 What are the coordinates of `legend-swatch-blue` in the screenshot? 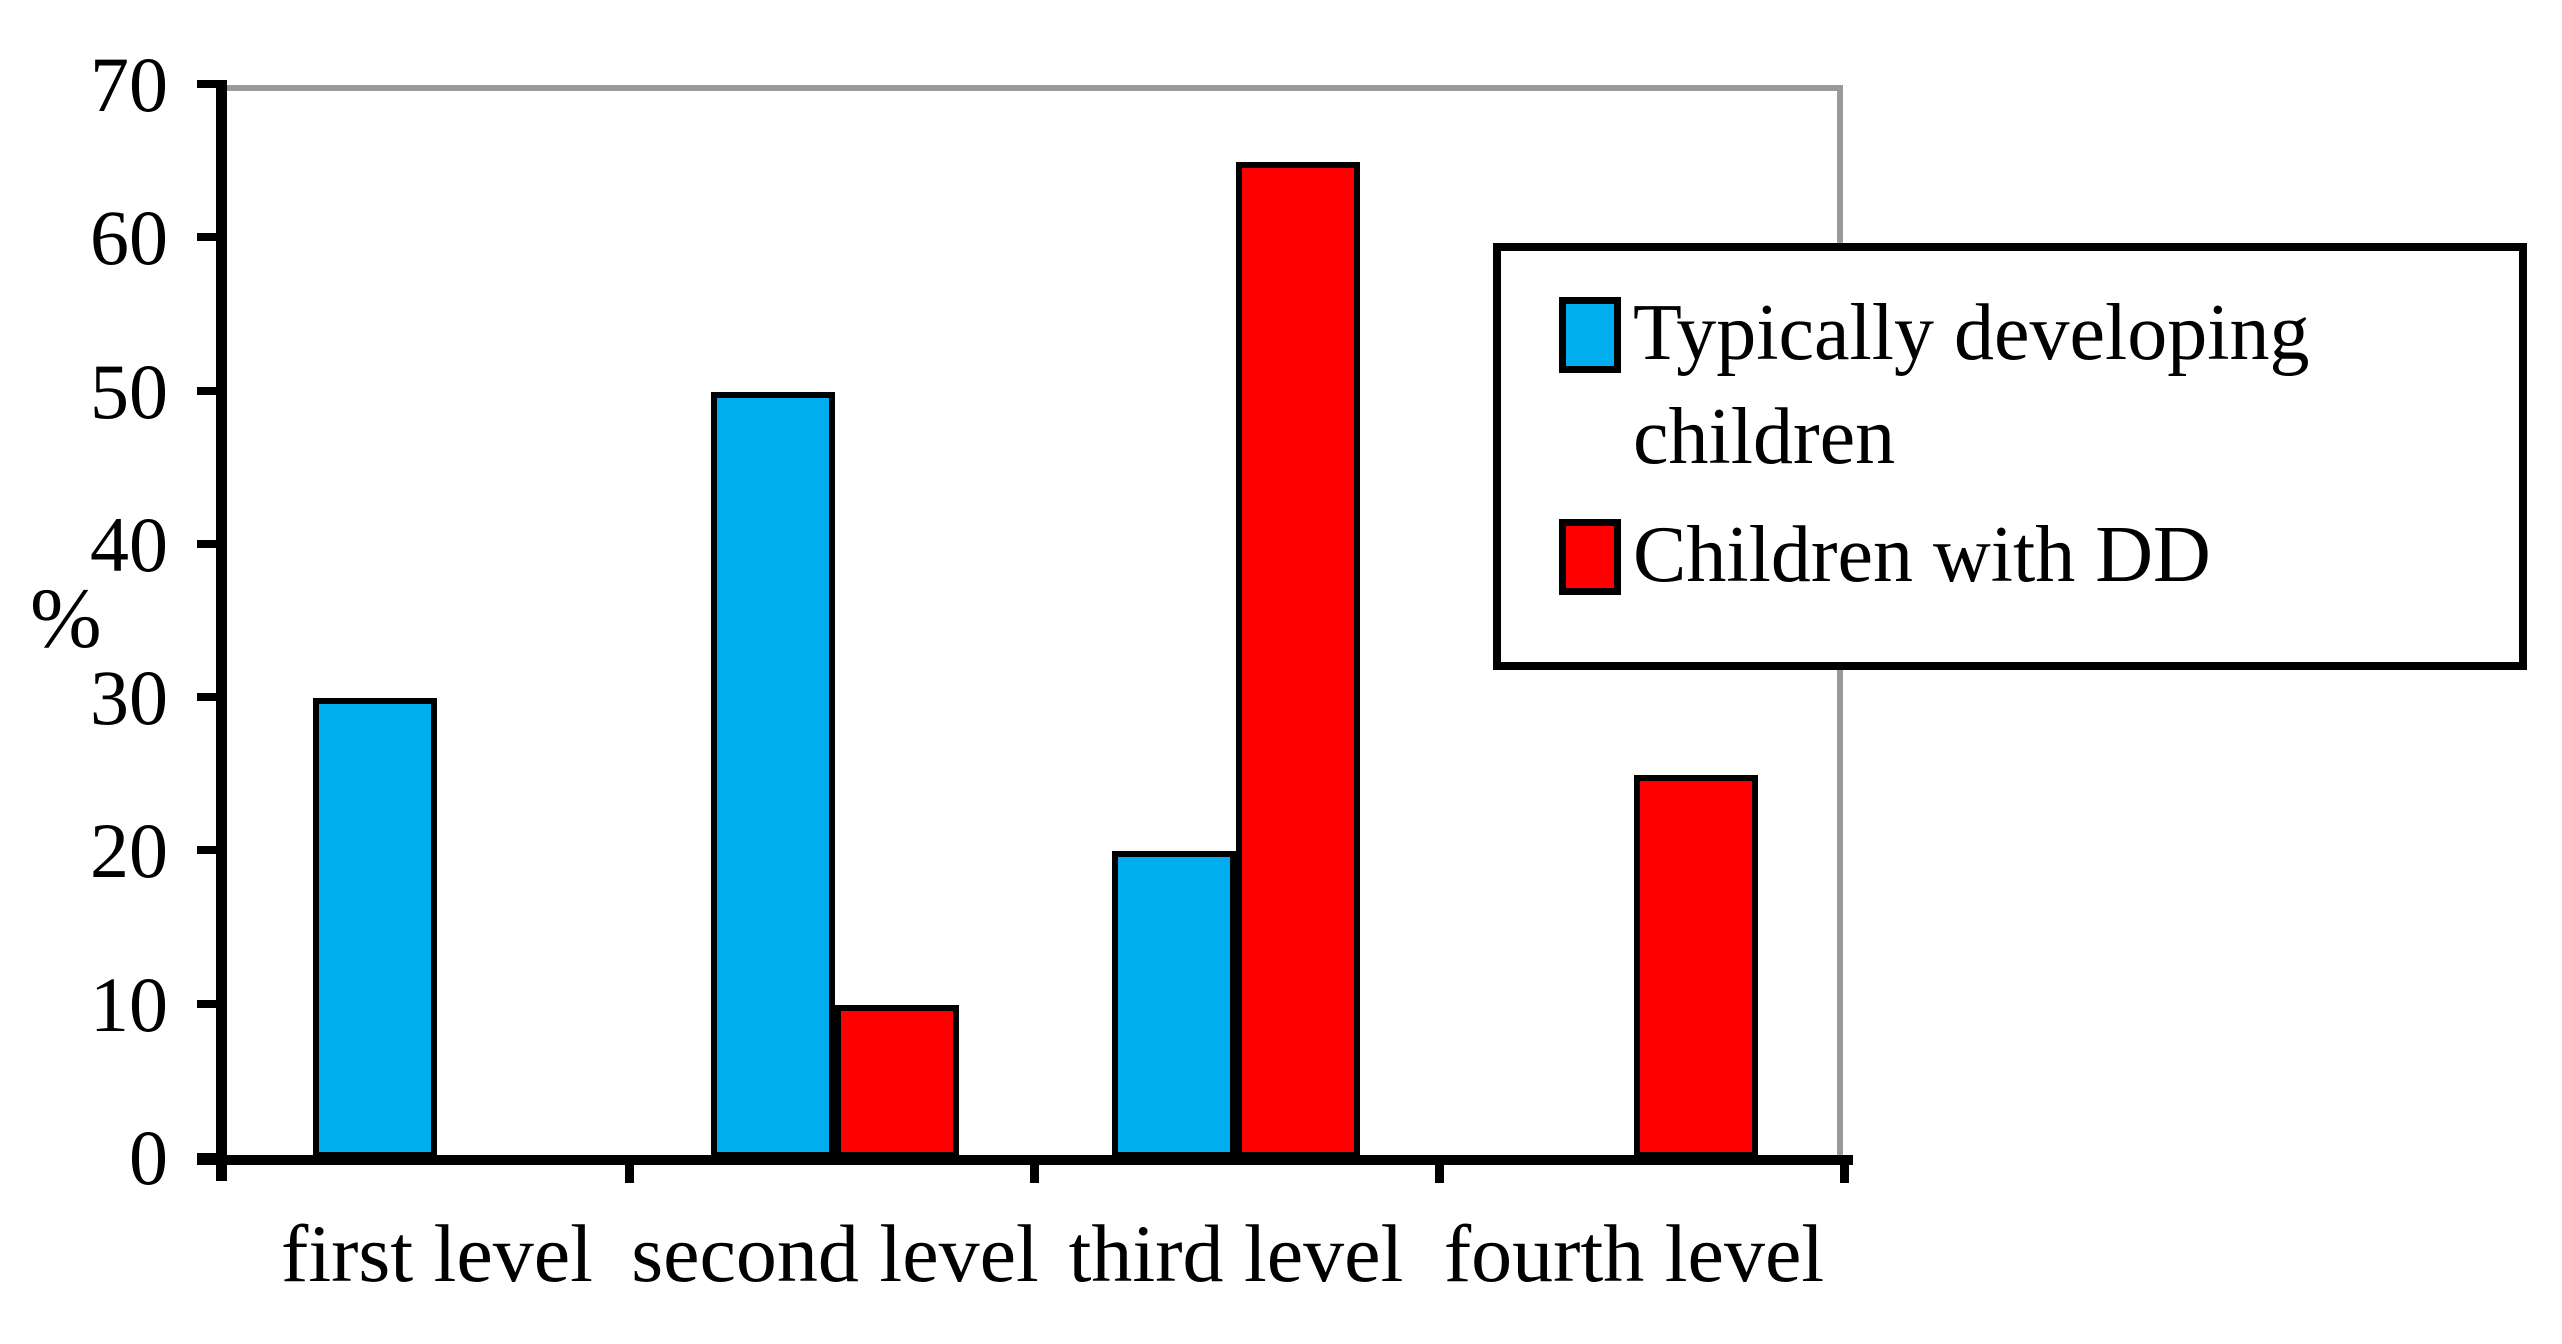 It's located at (1590, 335).